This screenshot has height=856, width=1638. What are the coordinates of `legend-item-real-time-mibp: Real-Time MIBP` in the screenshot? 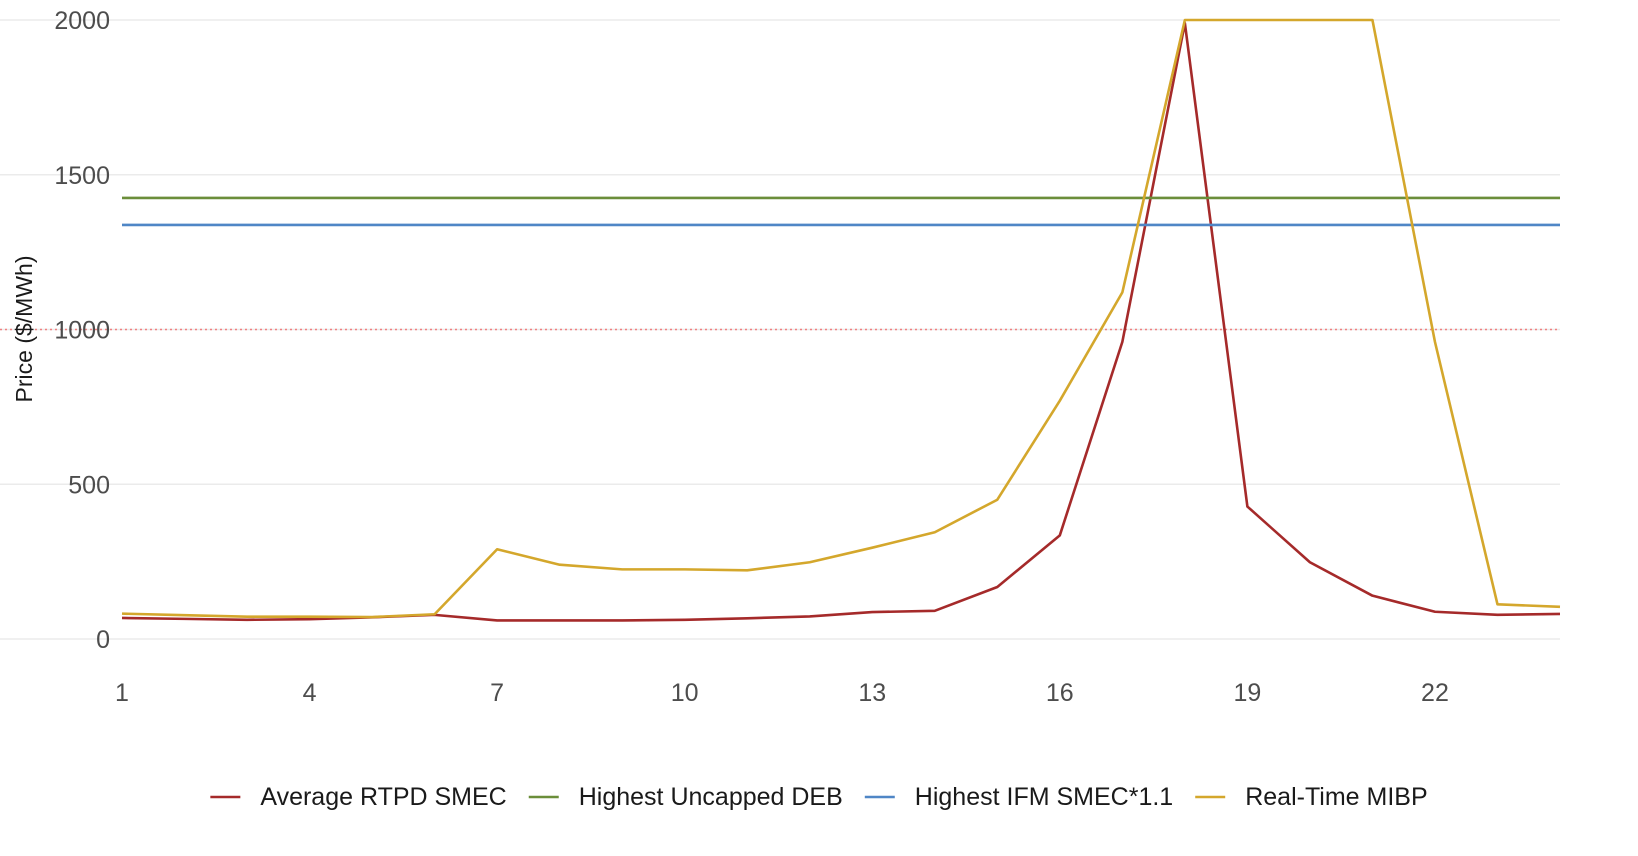 It's located at (1311, 797).